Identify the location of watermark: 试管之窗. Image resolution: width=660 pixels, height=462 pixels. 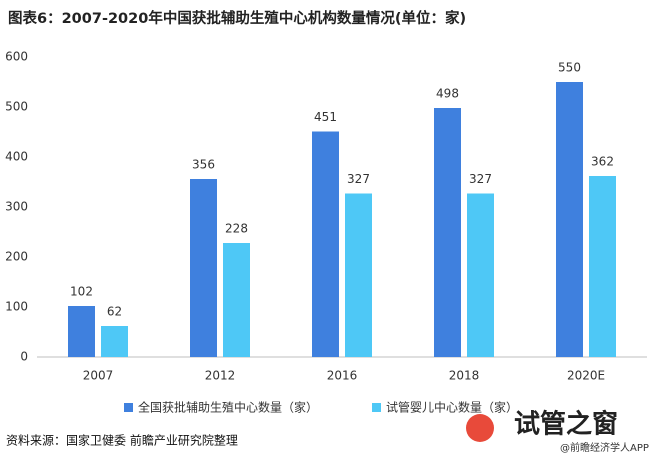
(566, 424).